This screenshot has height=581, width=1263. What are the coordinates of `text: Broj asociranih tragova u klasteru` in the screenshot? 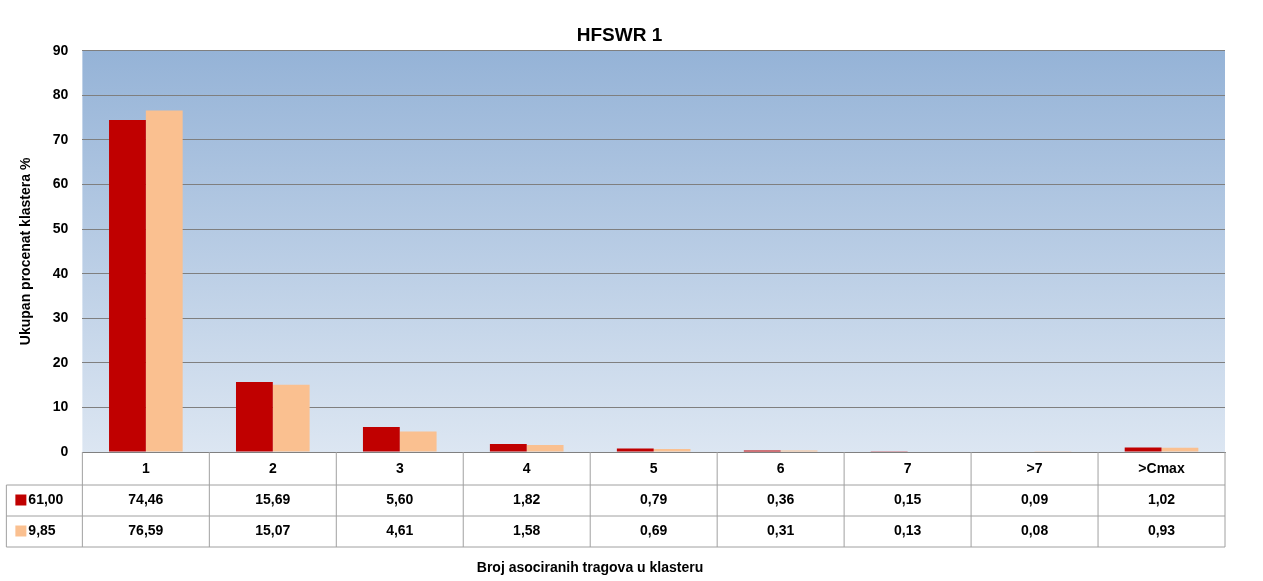 It's located at (590, 566).